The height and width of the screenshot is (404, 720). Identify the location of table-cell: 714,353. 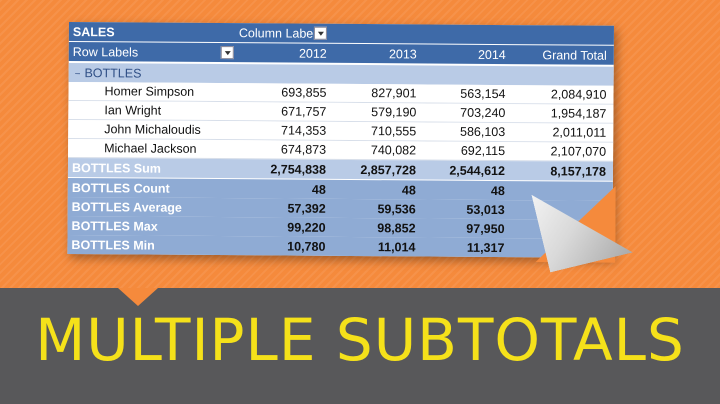
(304, 130).